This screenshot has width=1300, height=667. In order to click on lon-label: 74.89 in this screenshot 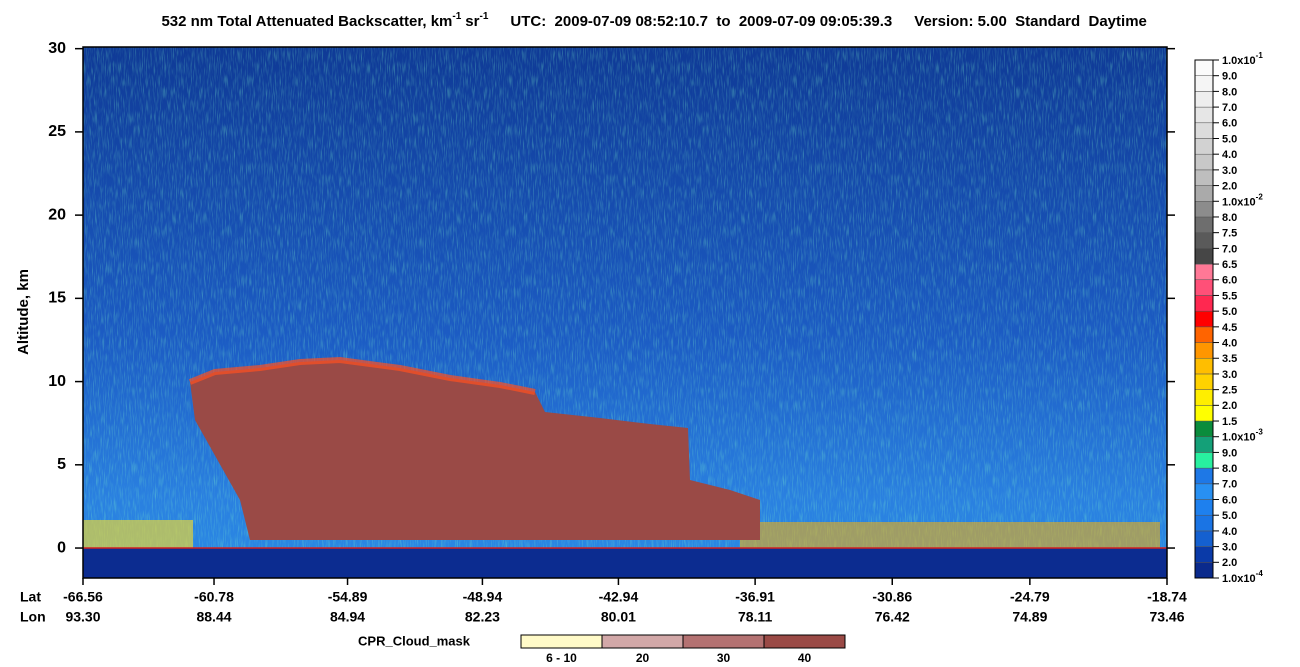, I will do `click(1029, 617)`.